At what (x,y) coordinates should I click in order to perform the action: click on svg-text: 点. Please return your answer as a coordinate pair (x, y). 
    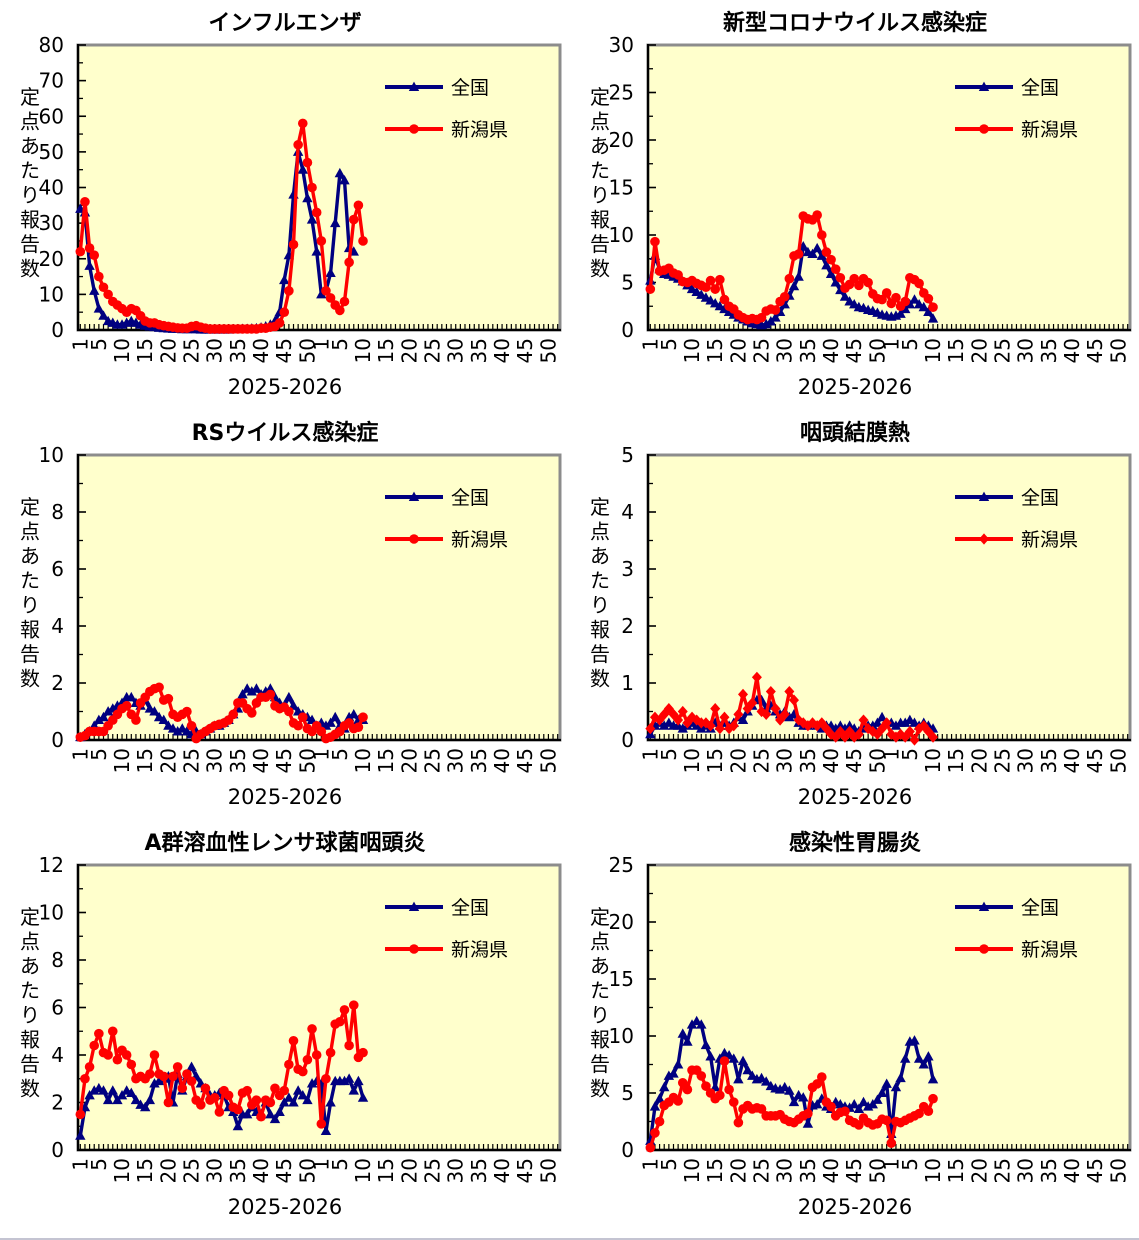
    Looking at the image, I should click on (30, 942).